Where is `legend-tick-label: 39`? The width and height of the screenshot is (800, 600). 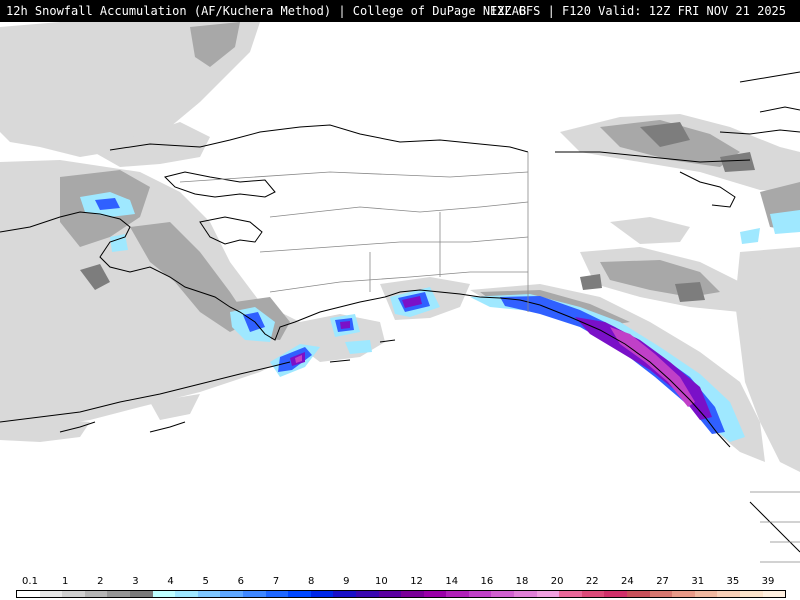
legend-tick-label: 39 is located at coordinates (768, 581).